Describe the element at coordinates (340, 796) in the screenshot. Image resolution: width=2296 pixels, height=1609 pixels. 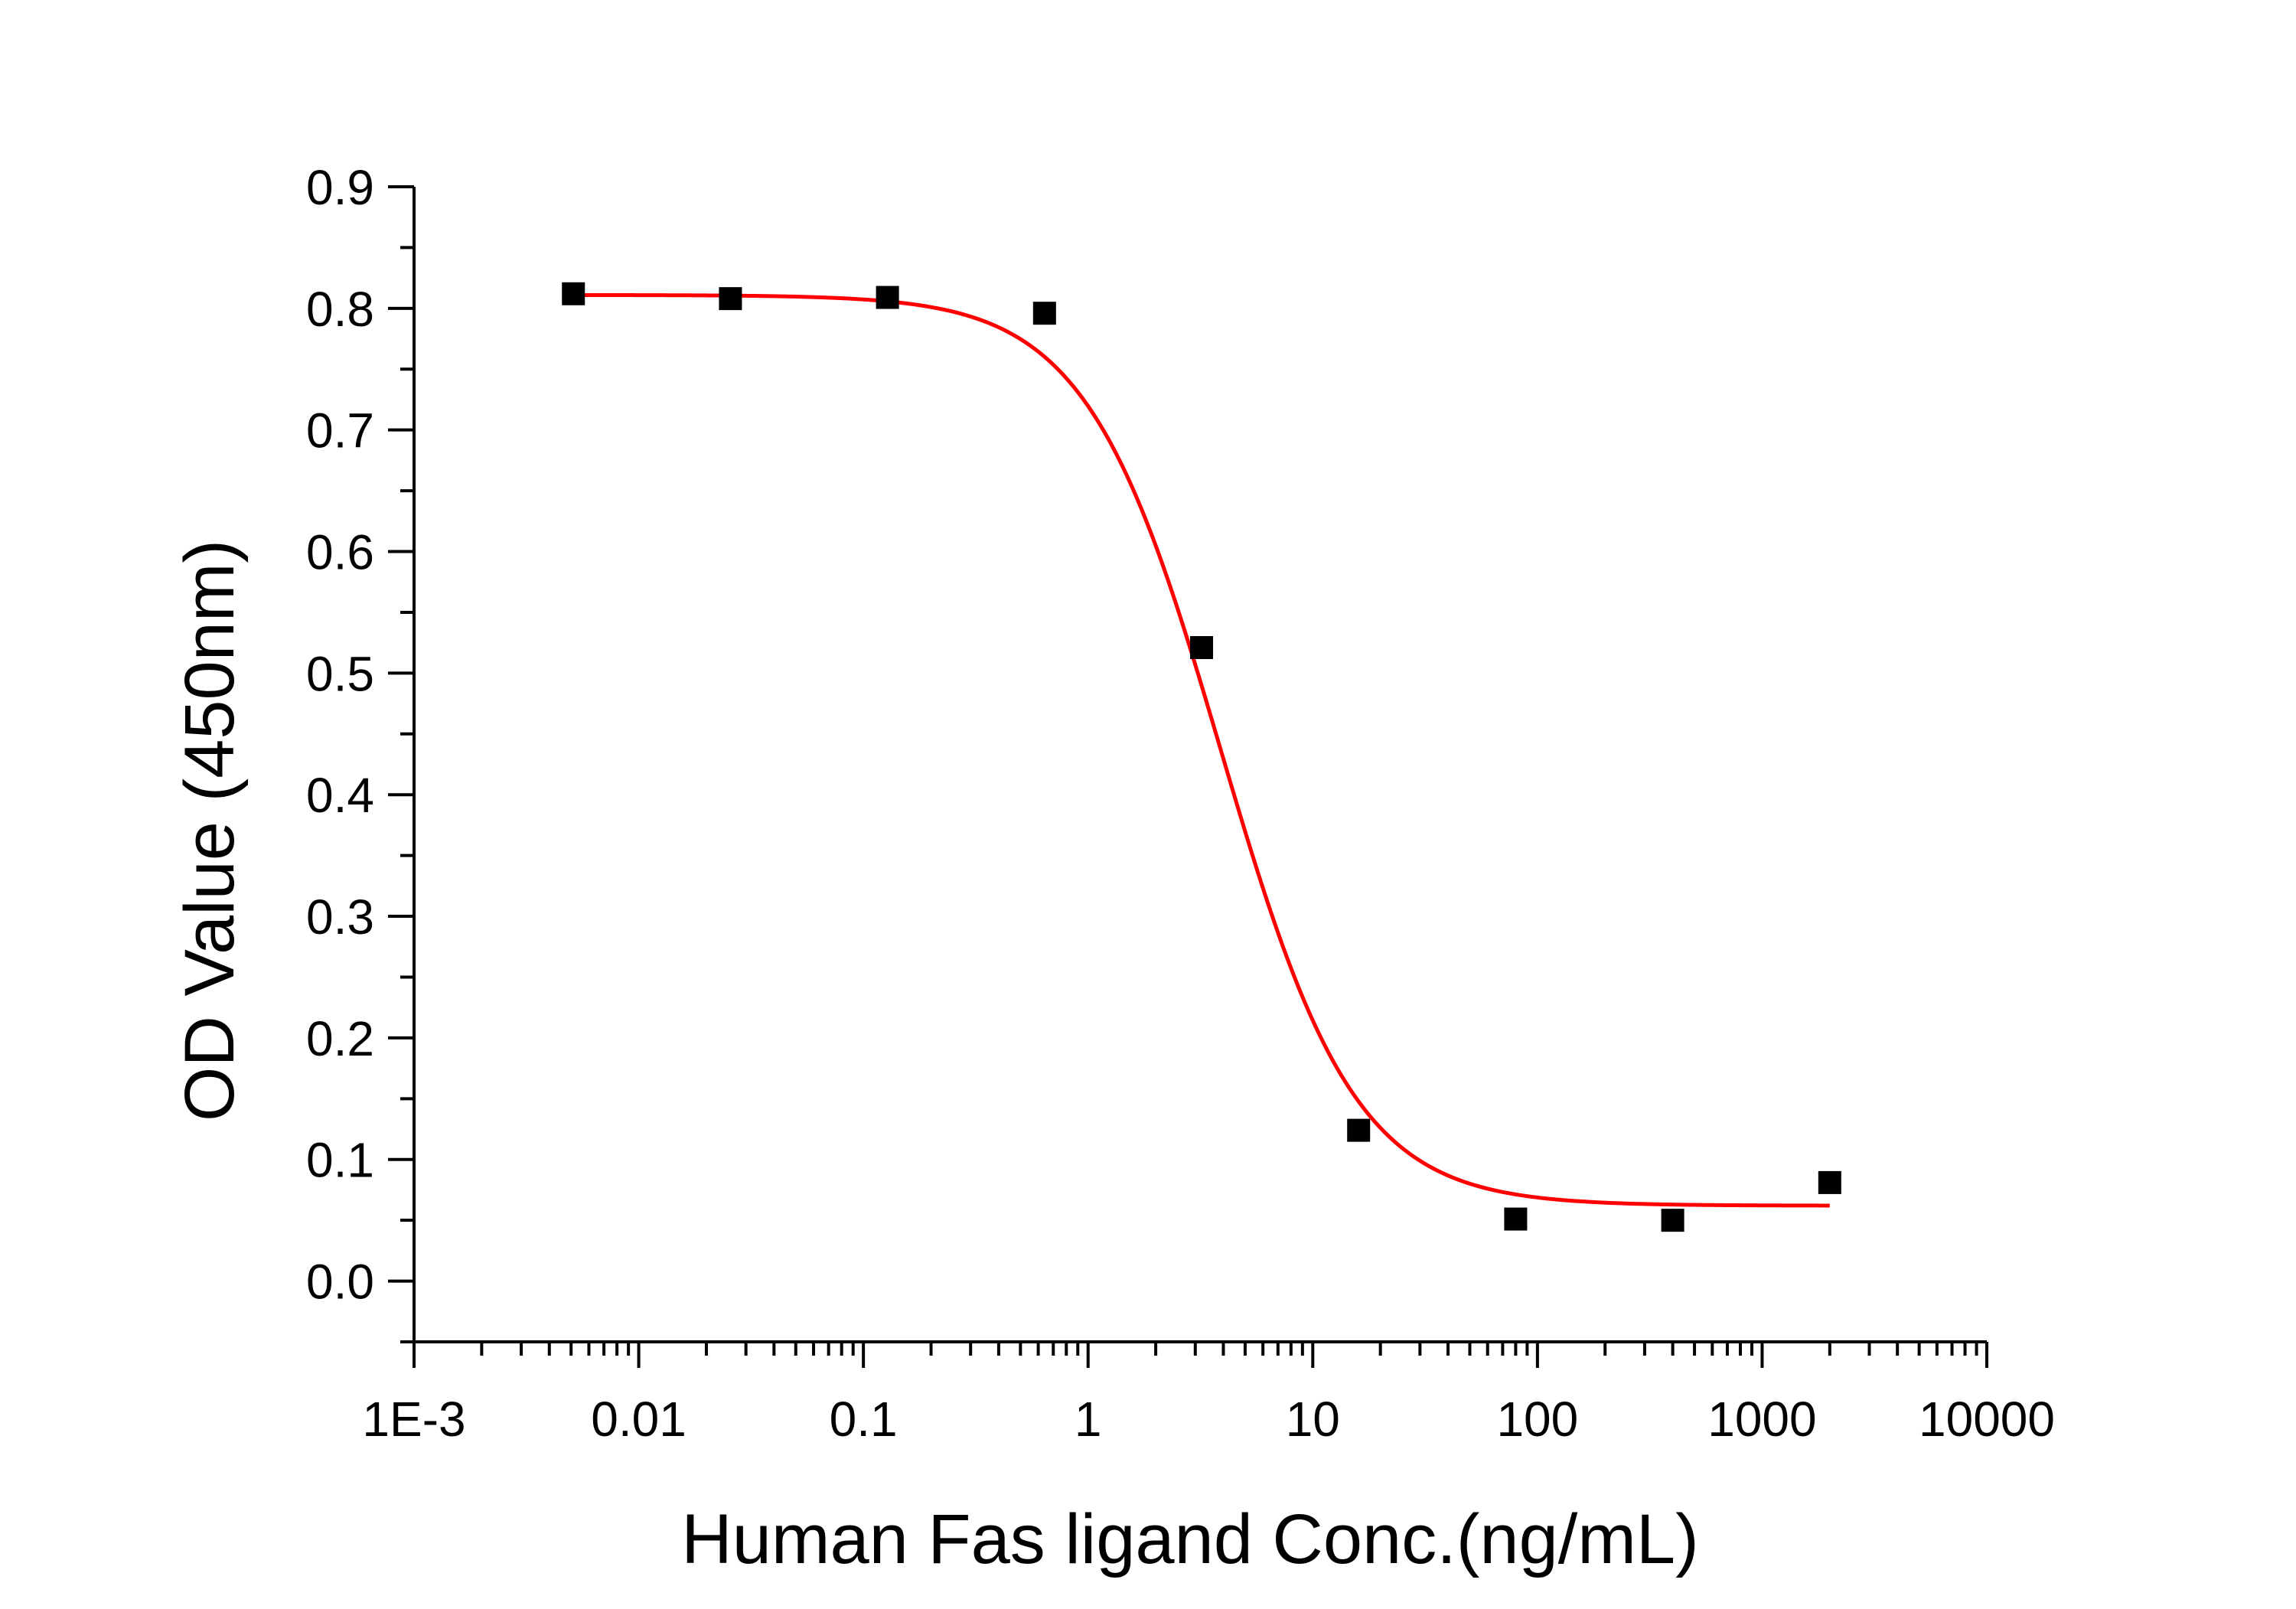
I see `y-tick-label: 0.4` at that location.